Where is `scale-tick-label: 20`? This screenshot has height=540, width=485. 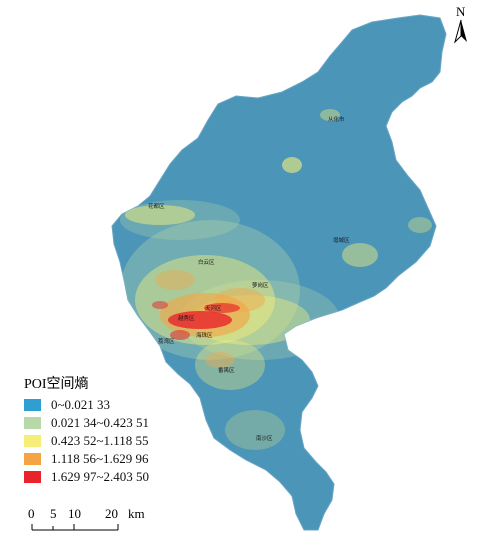
scale-tick-label: 20 is located at coordinates (111, 513).